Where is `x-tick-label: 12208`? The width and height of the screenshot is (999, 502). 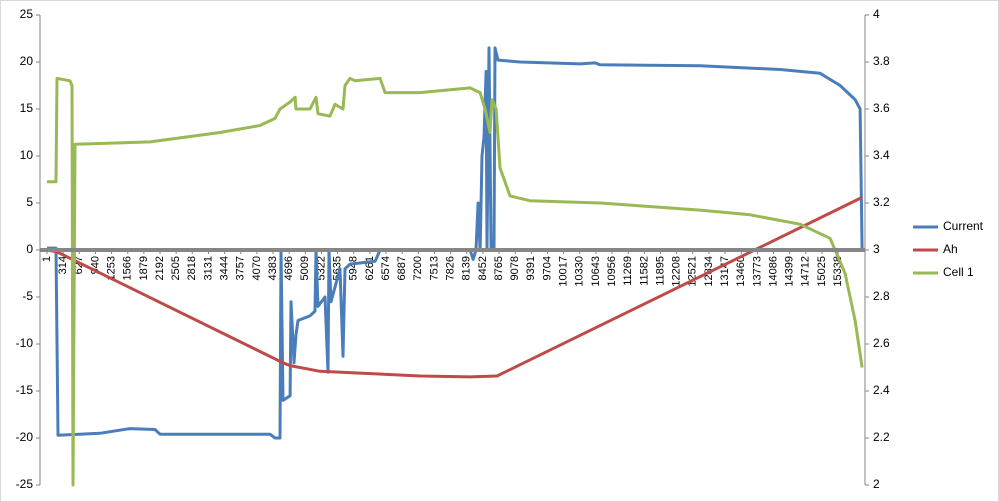
x-tick-label: 12208 is located at coordinates (677, 271).